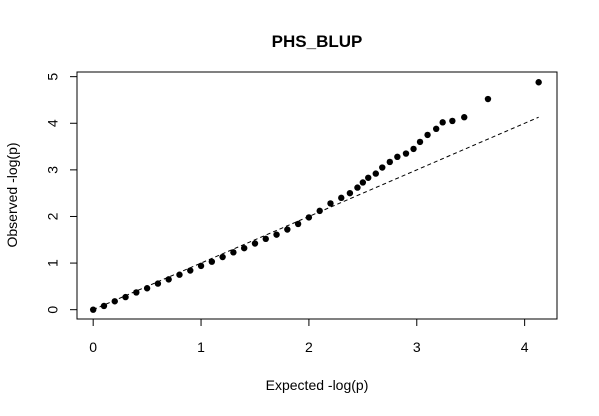 The height and width of the screenshot is (416, 599). Describe the element at coordinates (309, 347) in the screenshot. I see `x-tick-label: 2` at that location.